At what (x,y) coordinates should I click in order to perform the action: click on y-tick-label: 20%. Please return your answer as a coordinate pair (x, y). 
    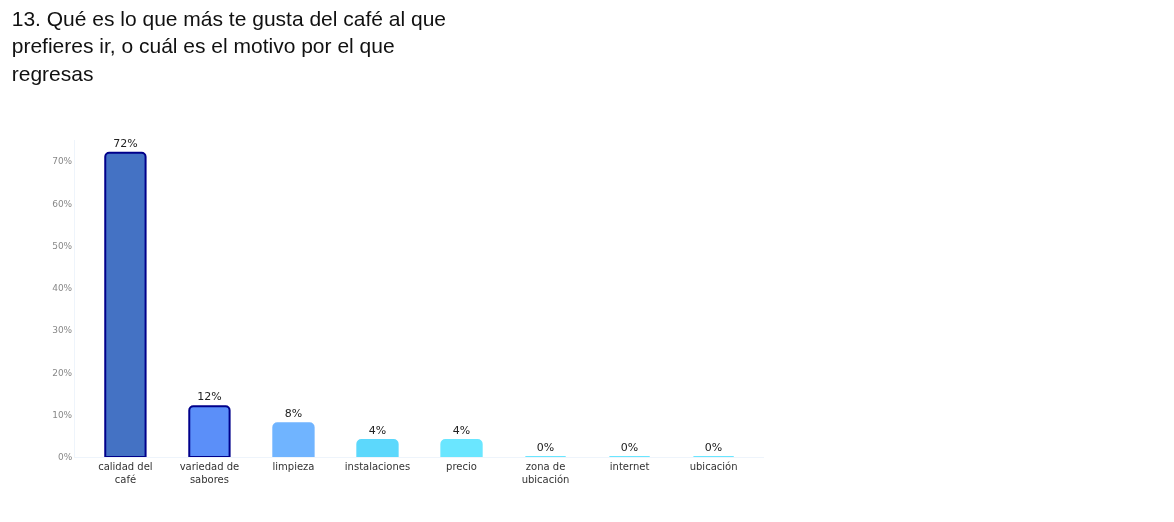
    Looking at the image, I should click on (62, 372).